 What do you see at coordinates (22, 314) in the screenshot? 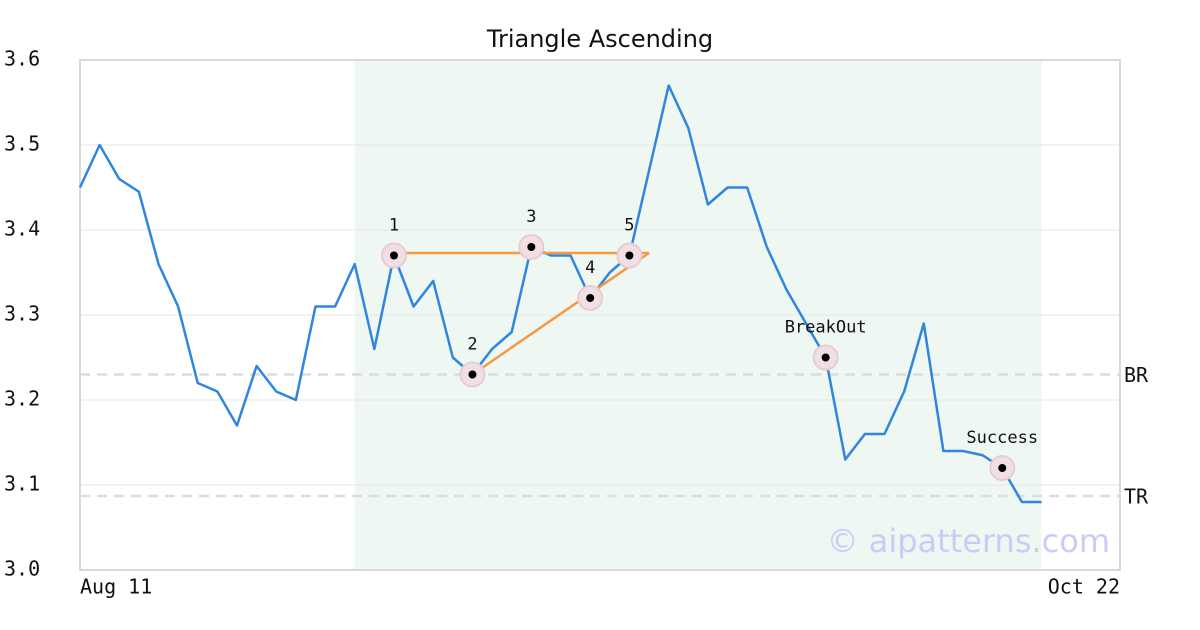
I see `y-tick-label: 3.3` at bounding box center [22, 314].